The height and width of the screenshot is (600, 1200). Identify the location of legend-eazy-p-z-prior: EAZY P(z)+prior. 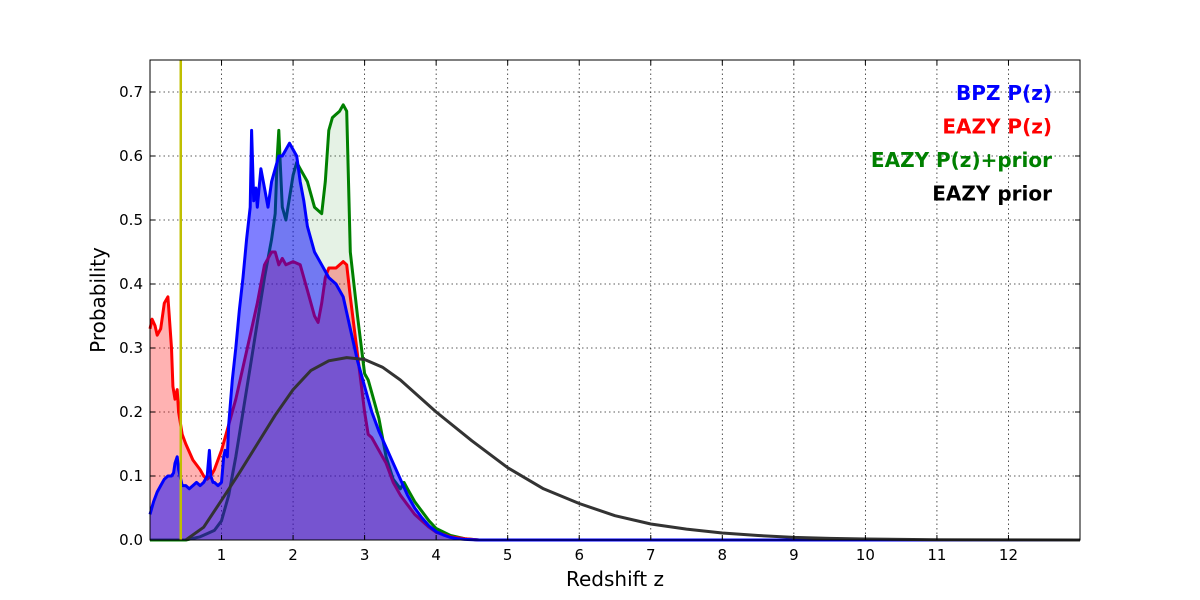
(961, 160).